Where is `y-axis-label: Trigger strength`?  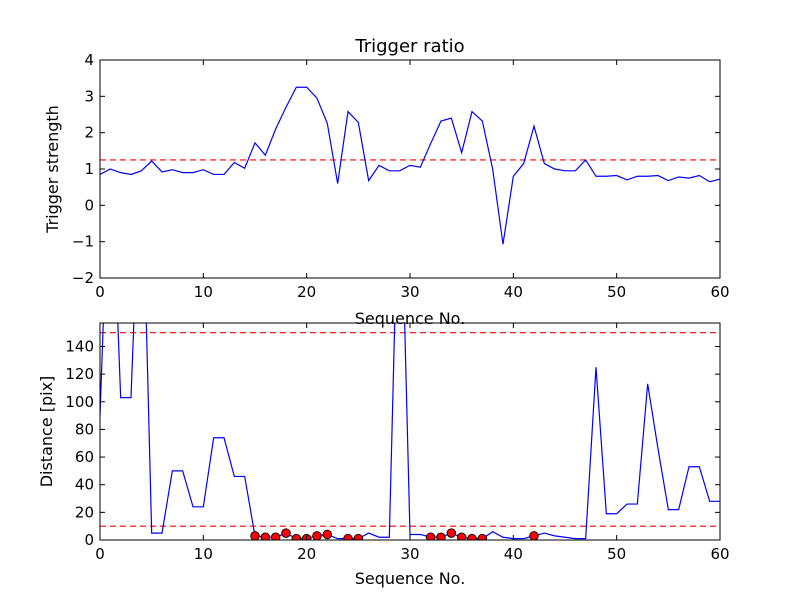 y-axis-label: Trigger strength is located at coordinates (52, 169).